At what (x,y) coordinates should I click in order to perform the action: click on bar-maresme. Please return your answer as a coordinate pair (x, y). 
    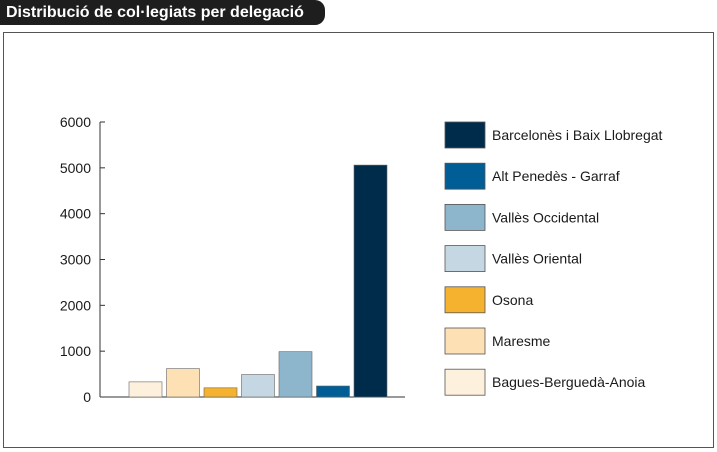
    Looking at the image, I should click on (183, 383).